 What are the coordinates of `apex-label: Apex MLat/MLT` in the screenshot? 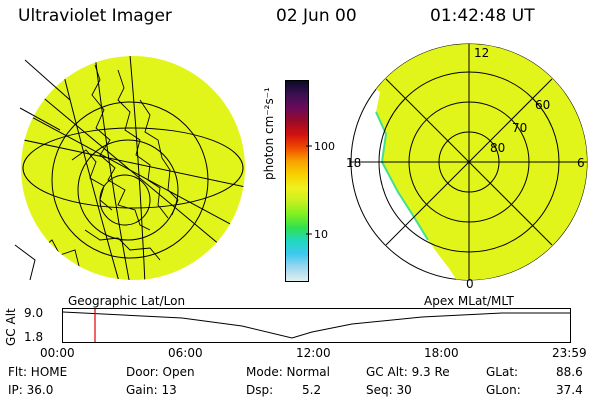 It's located at (469, 301).